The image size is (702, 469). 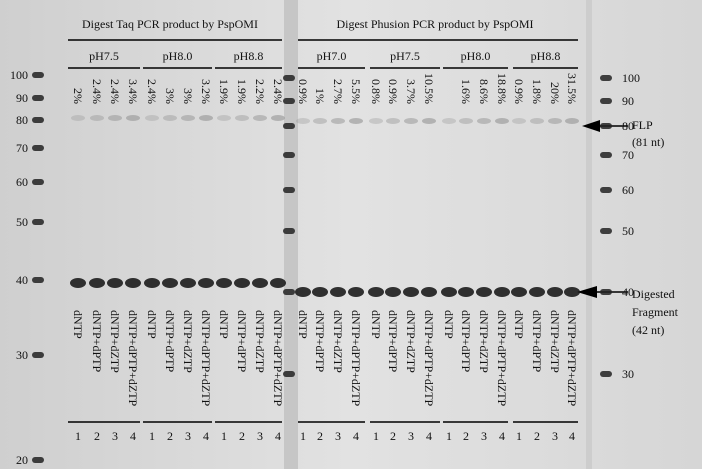 I want to click on marker-label: 50, so click(x=22, y=222).